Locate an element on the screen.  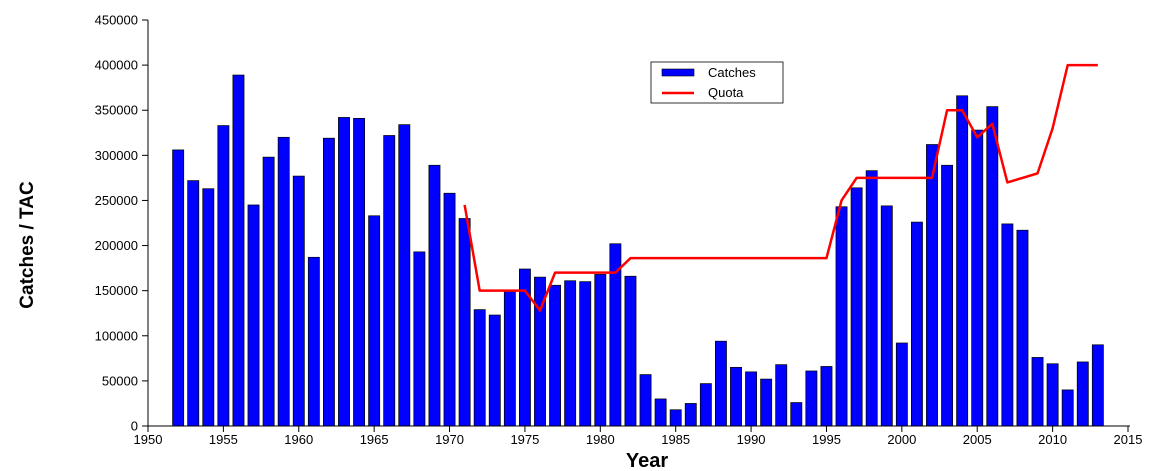
legend-label-quota: Quota is located at coordinates (726, 92).